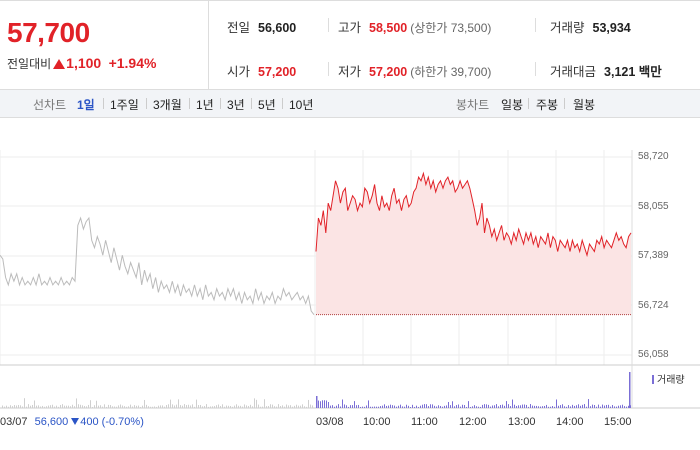 Image resolution: width=700 pixels, height=450 pixels. I want to click on period-1d: 1일, so click(86, 105).